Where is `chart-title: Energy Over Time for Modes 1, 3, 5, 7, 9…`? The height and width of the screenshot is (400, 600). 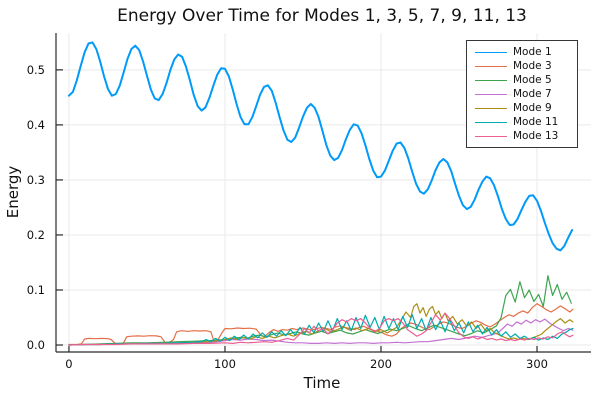
chart-title: Energy Over Time for Modes 1, 3, 5, 7, 9… is located at coordinates (322, 16).